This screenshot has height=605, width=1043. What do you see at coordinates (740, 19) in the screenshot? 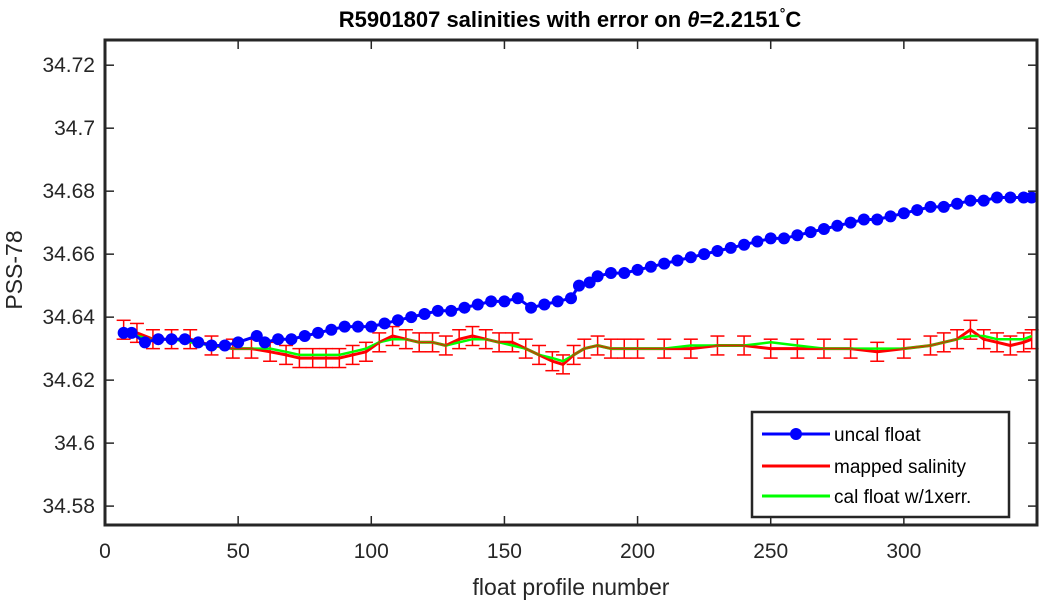
I see `chart-title-value: =2.2151` at bounding box center [740, 19].